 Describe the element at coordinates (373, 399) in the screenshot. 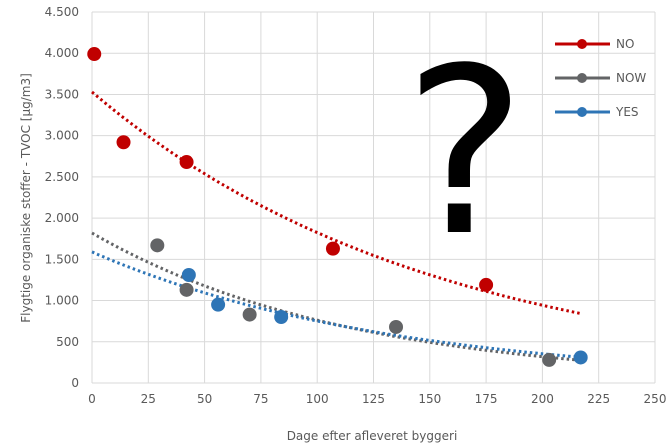

I see `x-tick-label: 125` at that location.